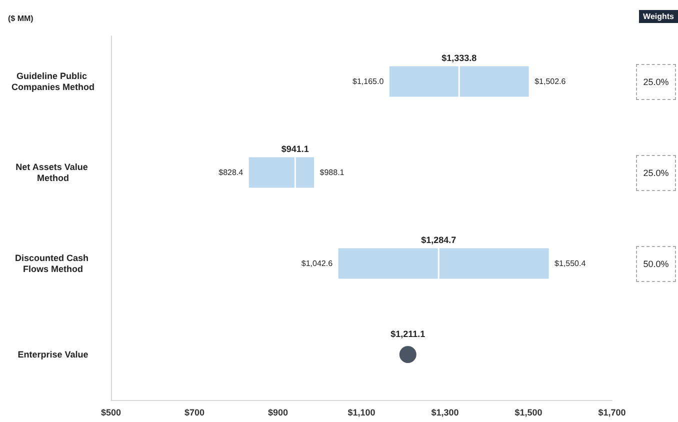 This screenshot has height=422, width=678. I want to click on x-tick-label: $500, so click(111, 413).